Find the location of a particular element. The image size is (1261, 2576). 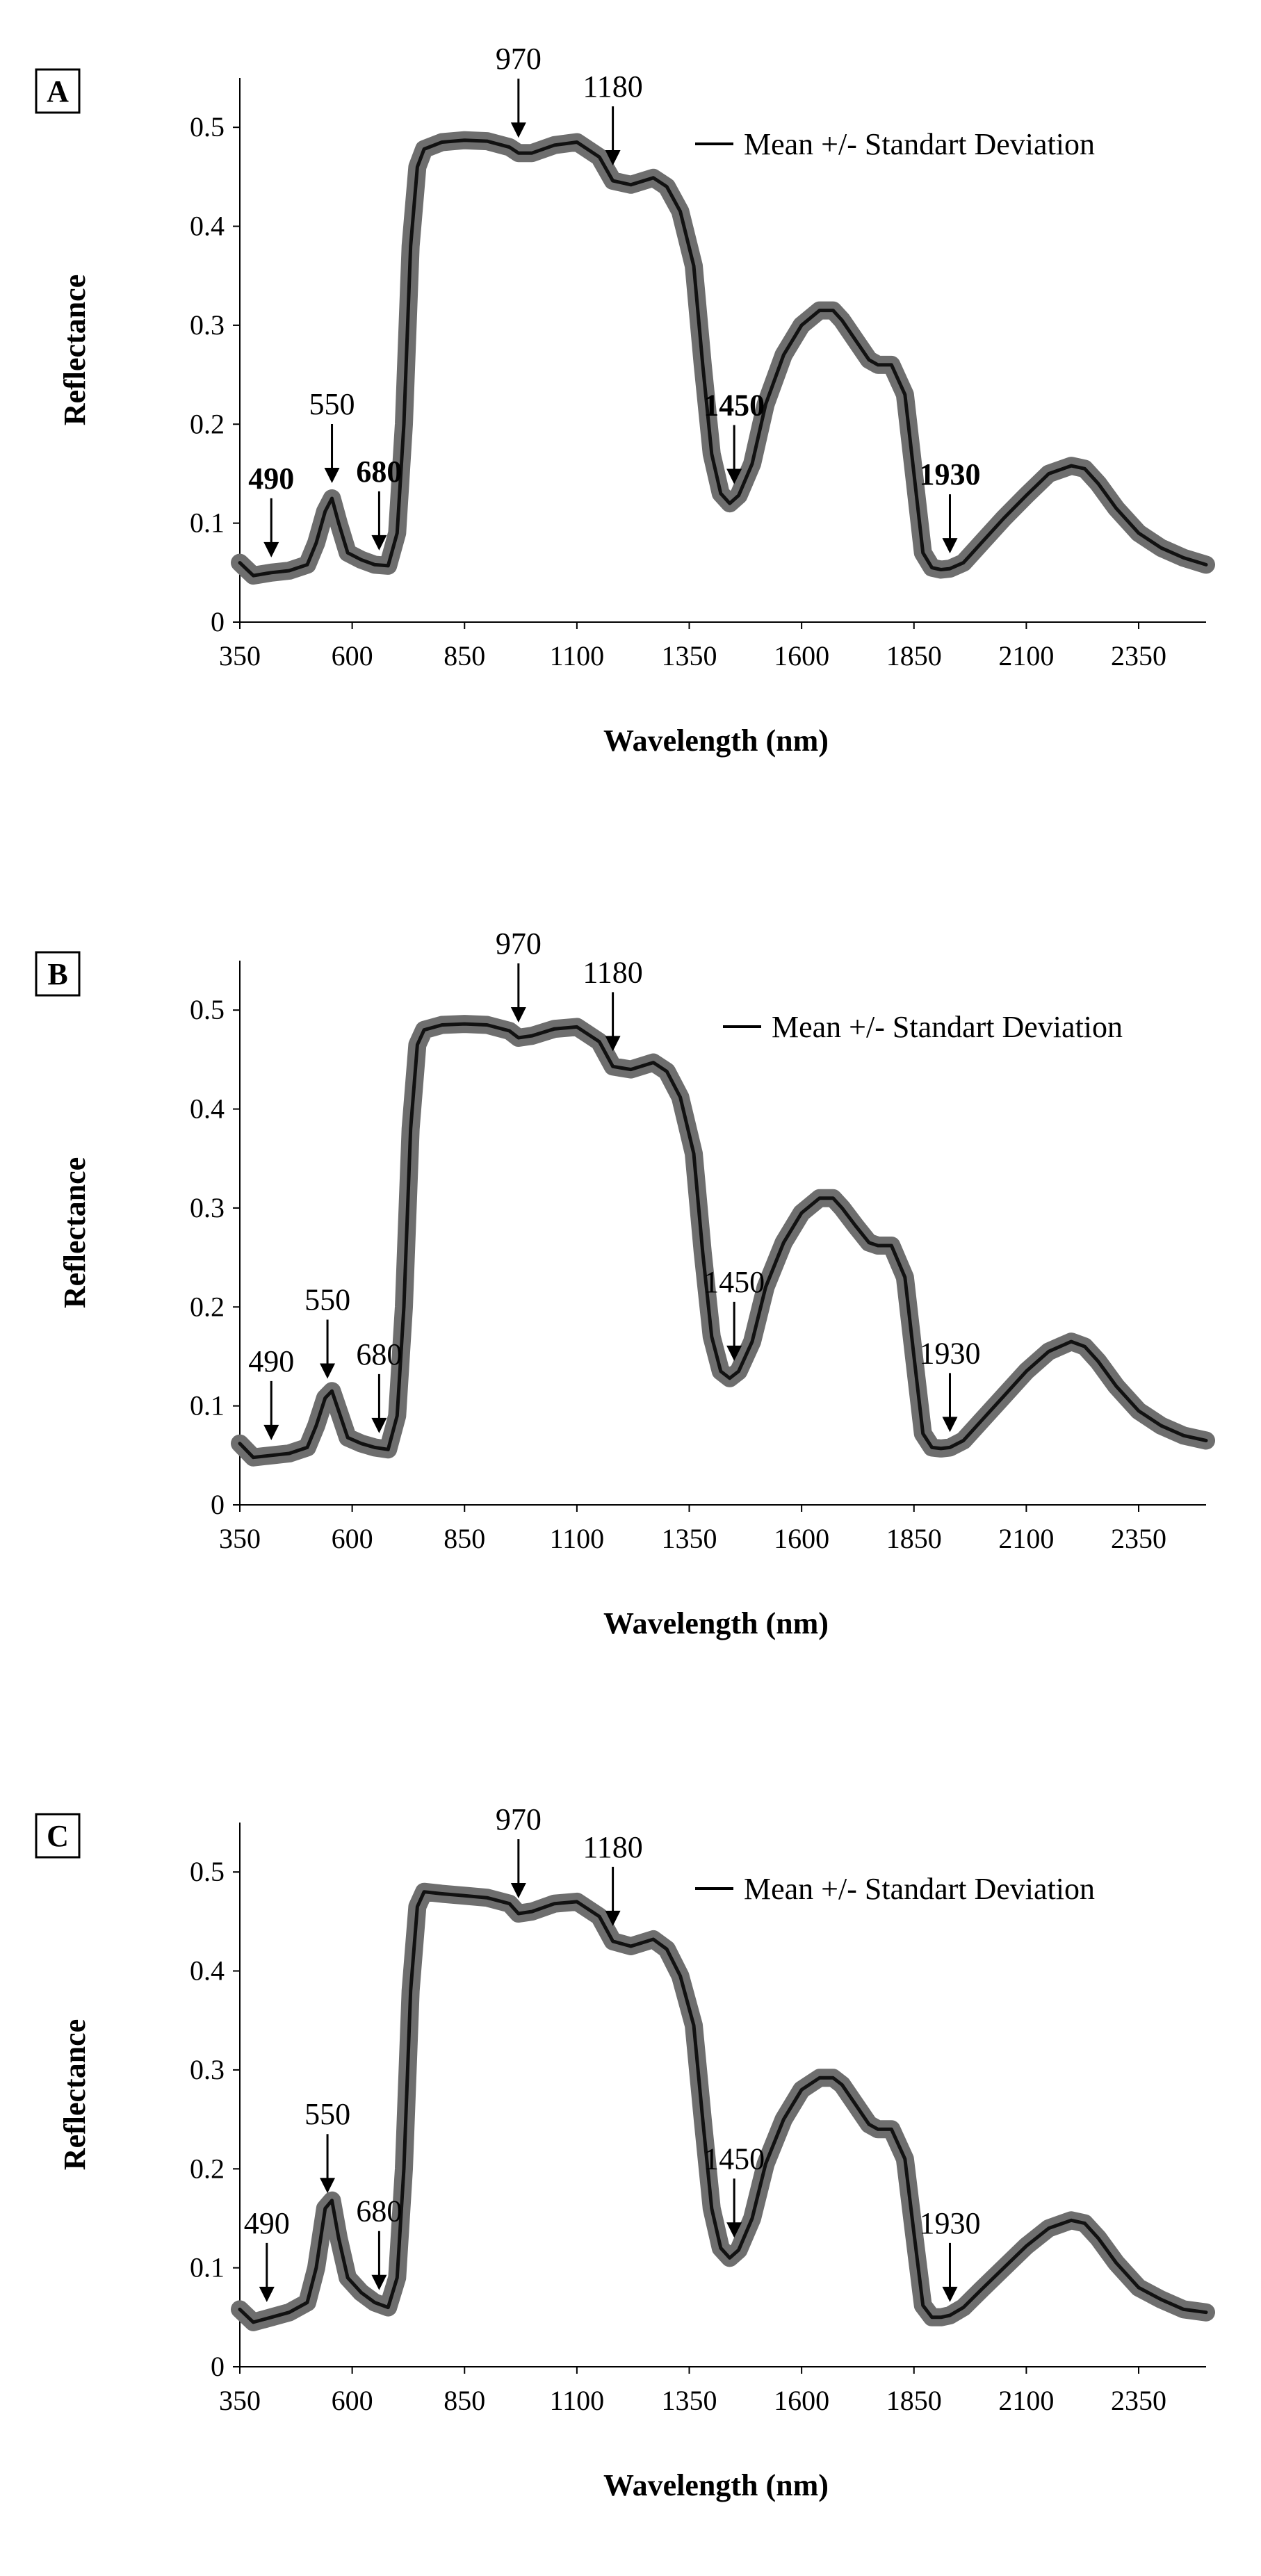

panel-label: C is located at coordinates (58, 1836).